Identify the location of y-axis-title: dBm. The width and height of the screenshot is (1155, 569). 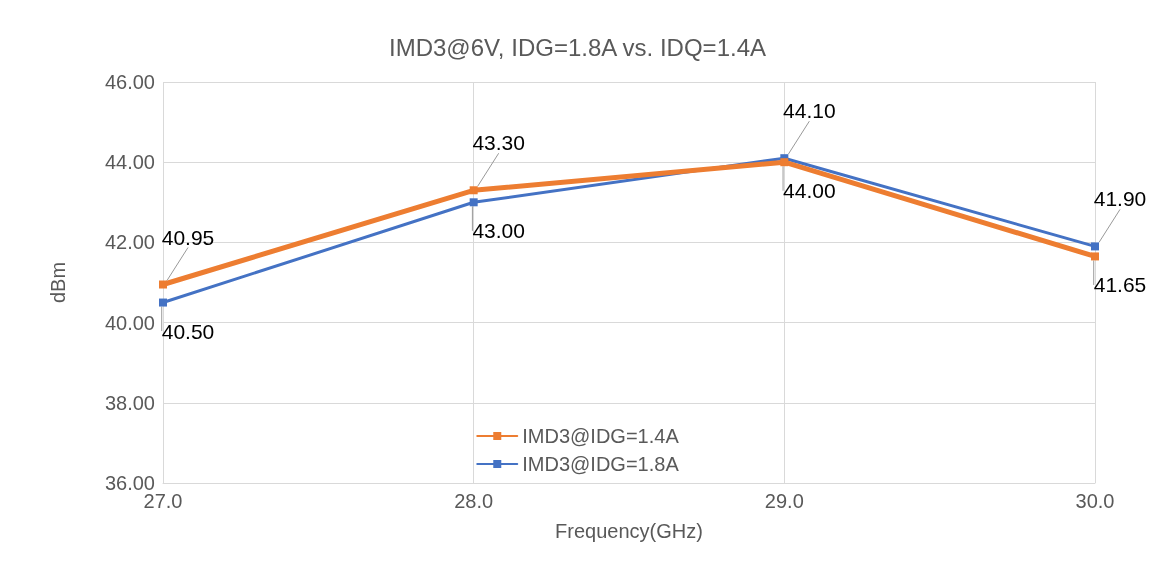
(58, 282).